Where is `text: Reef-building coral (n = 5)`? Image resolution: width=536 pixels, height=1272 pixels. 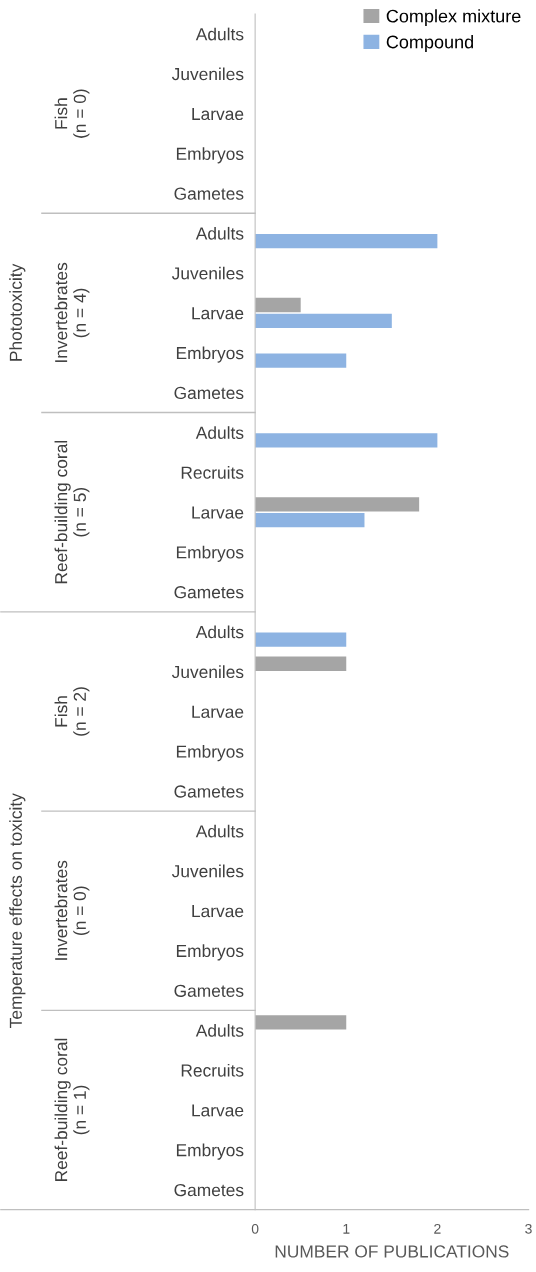 text: Reef-building coral (n = 5) is located at coordinates (72, 512).